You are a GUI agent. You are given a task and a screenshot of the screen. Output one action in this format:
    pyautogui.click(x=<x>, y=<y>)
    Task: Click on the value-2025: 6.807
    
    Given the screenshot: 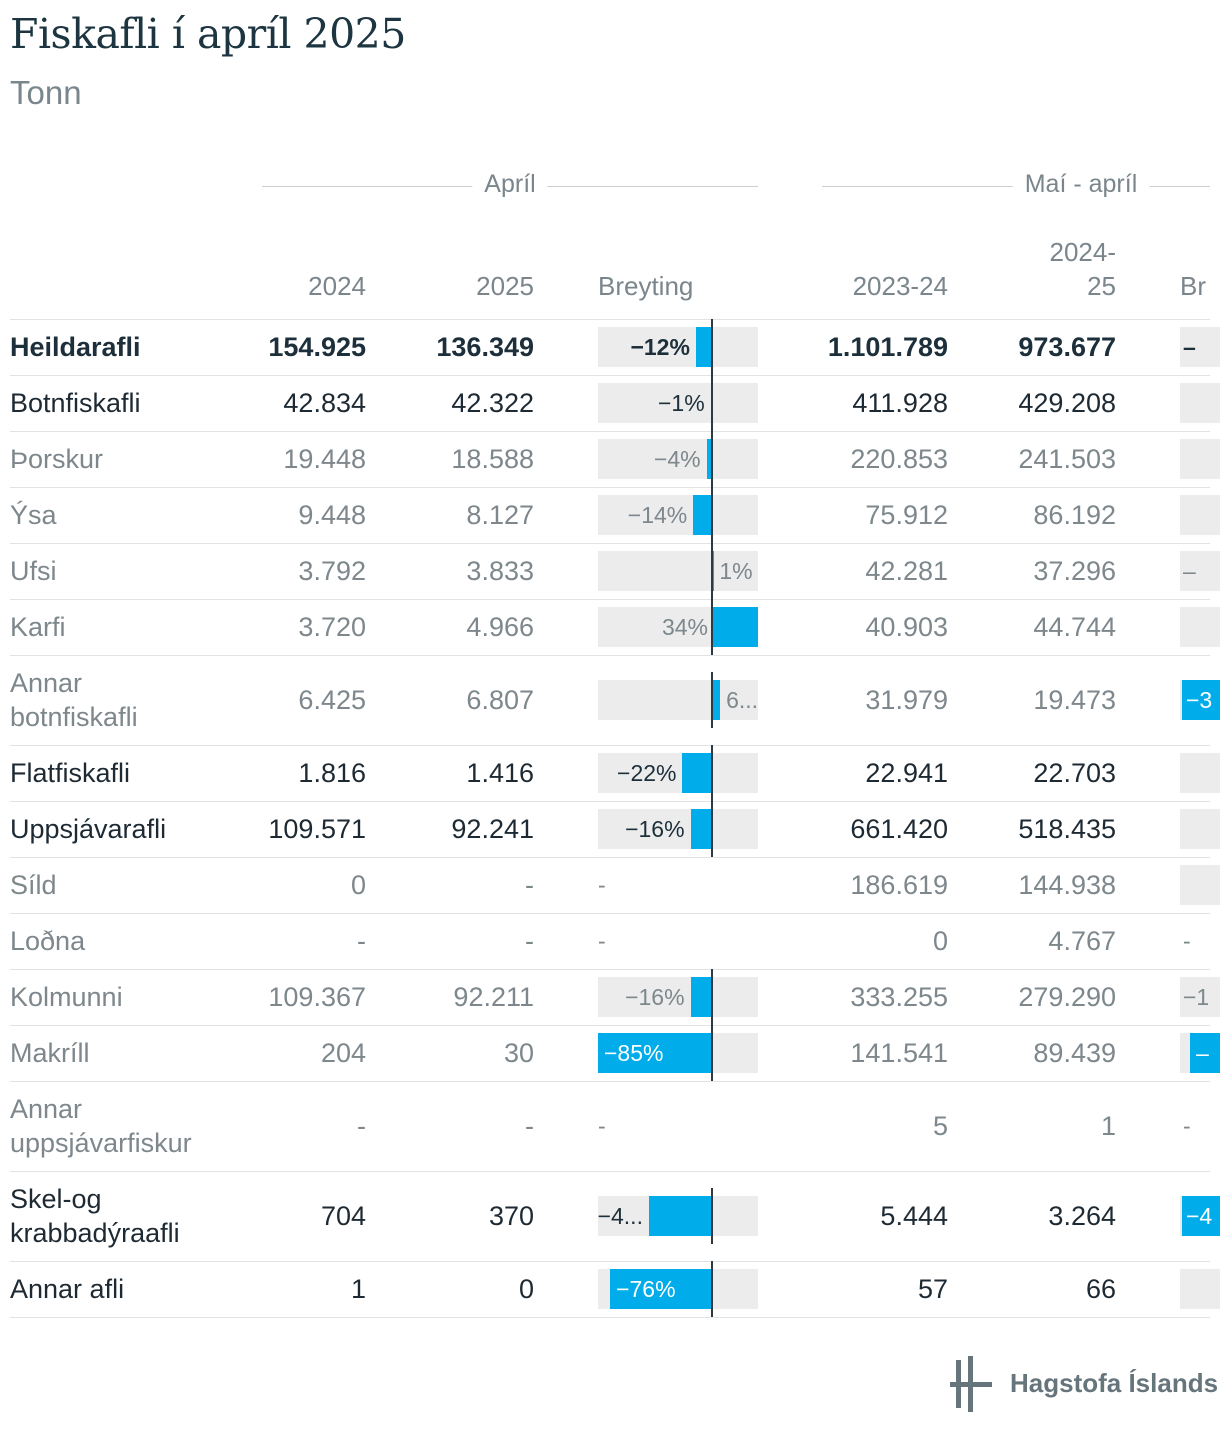 What is the action you would take?
    pyautogui.click(x=500, y=700)
    